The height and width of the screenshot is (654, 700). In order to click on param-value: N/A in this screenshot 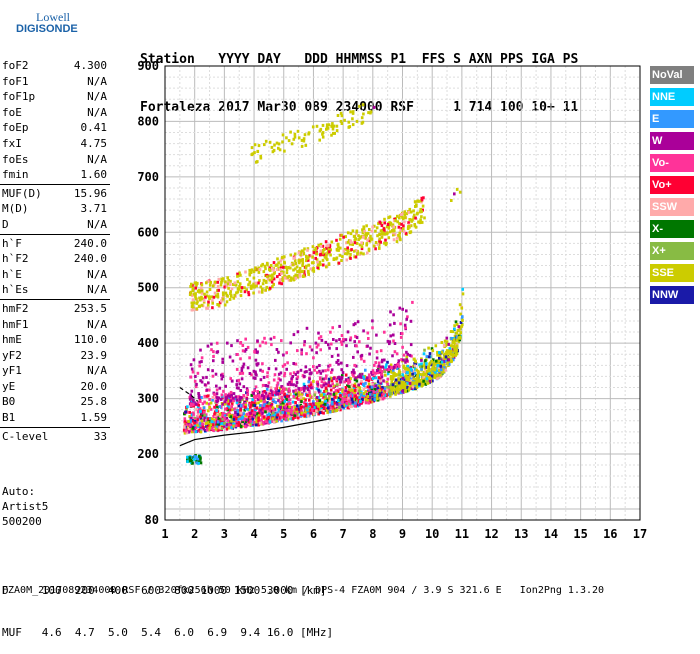, I will do `click(97, 371)`.